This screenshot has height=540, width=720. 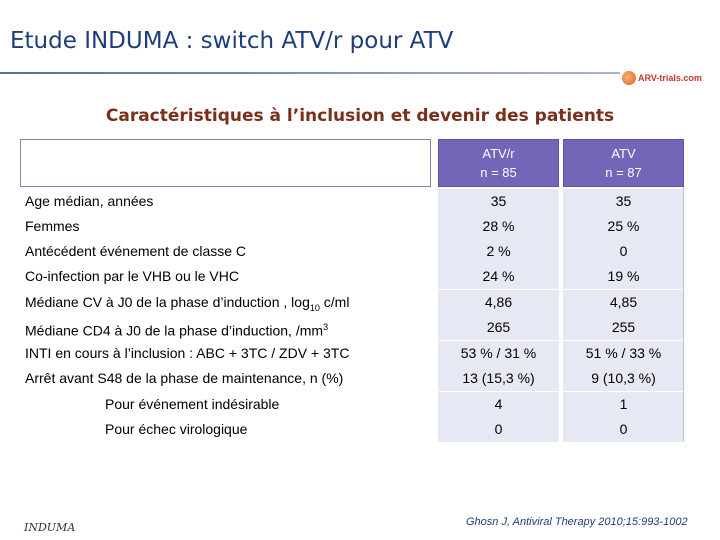 What do you see at coordinates (498, 404) in the screenshot?
I see `cell-atv-r: 4` at bounding box center [498, 404].